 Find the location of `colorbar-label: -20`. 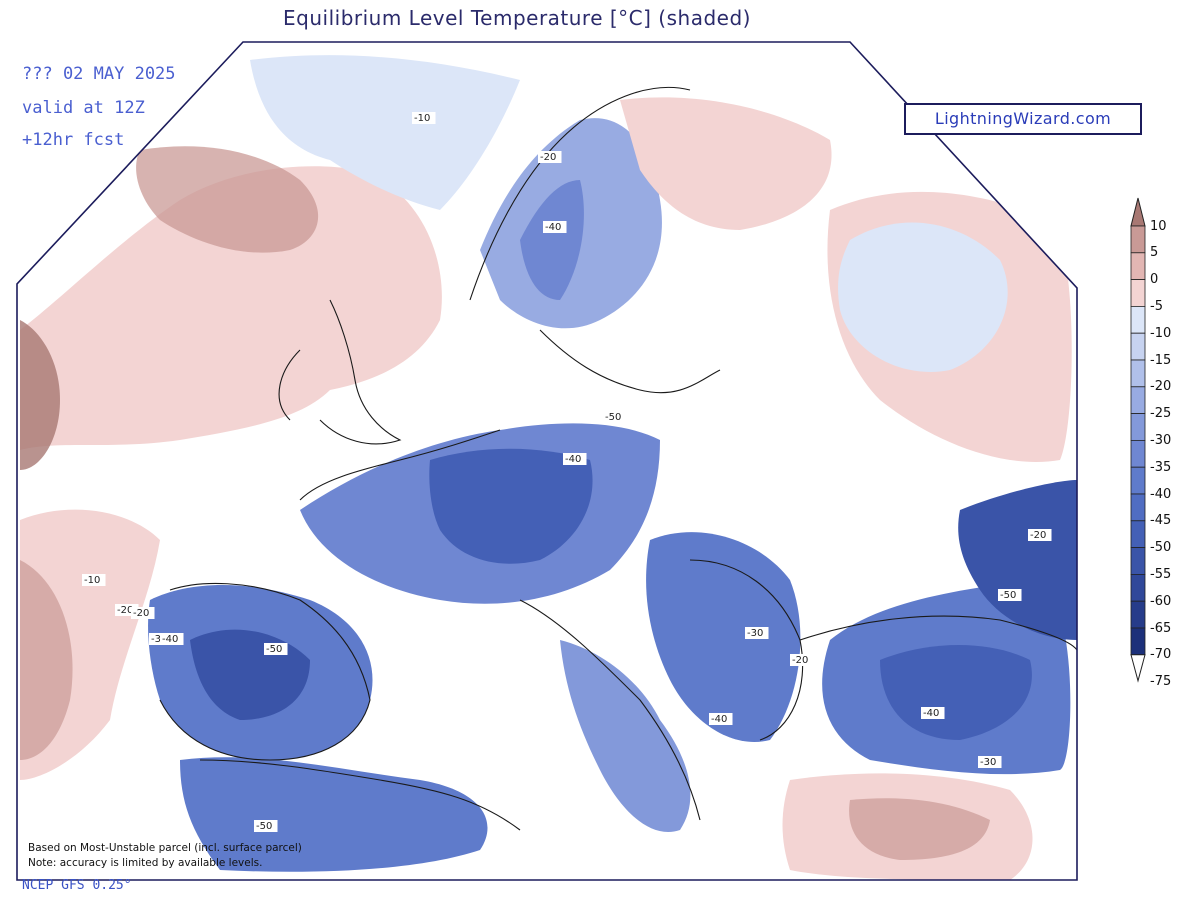

colorbar-label: -20 is located at coordinates (1161, 387).